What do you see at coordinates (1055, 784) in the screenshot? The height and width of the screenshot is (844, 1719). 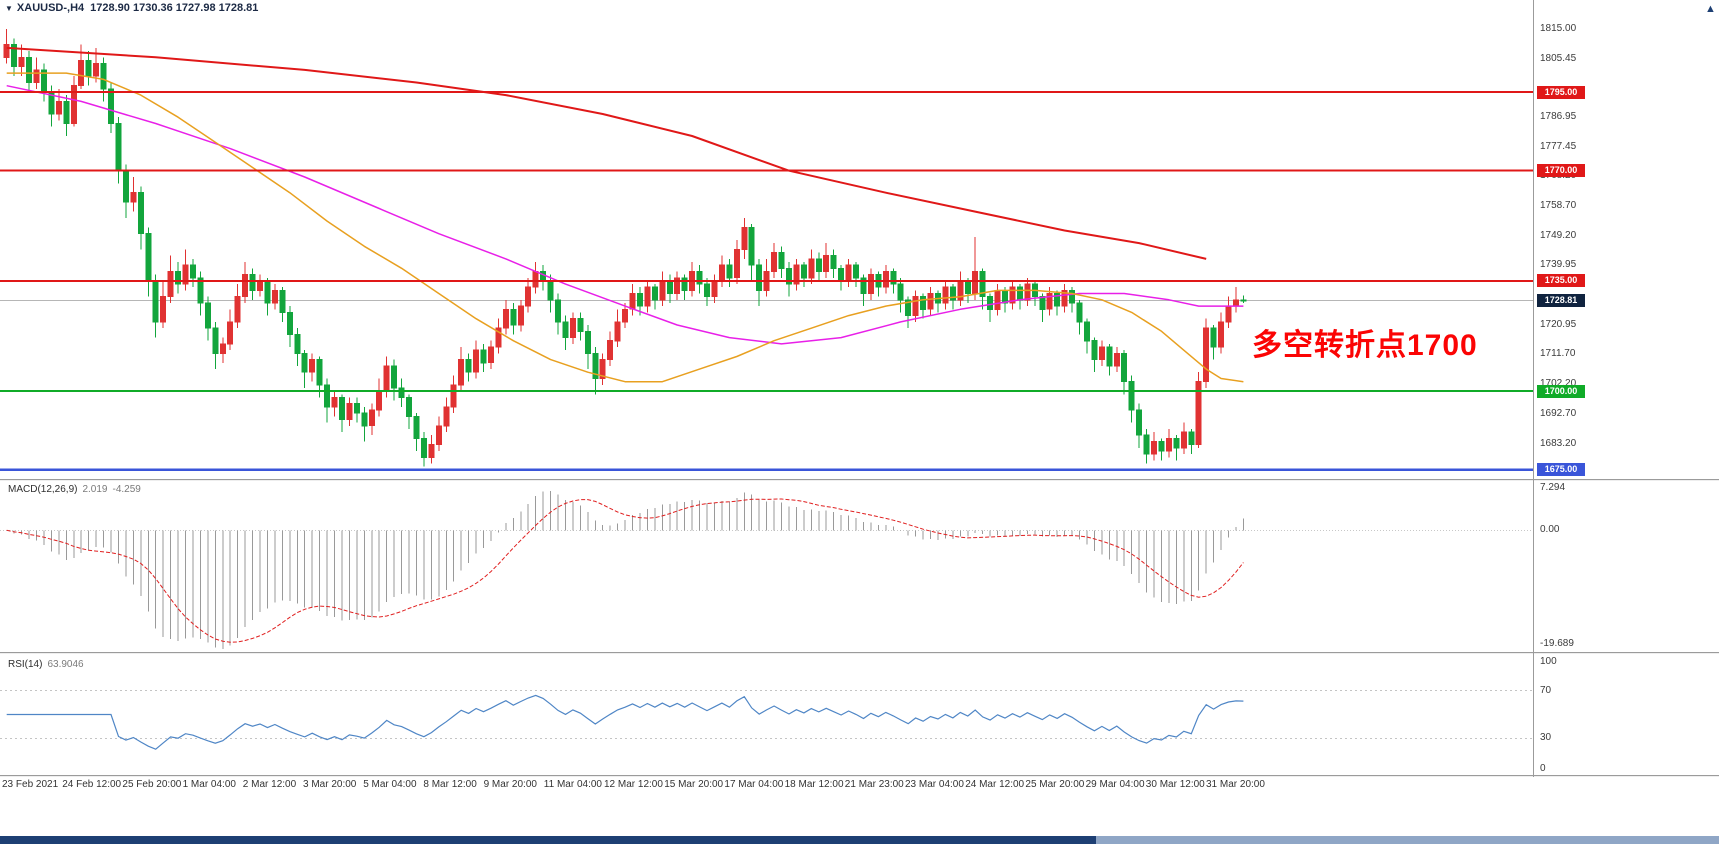 I see `time-axis-label: 25 Mar 20:00` at bounding box center [1055, 784].